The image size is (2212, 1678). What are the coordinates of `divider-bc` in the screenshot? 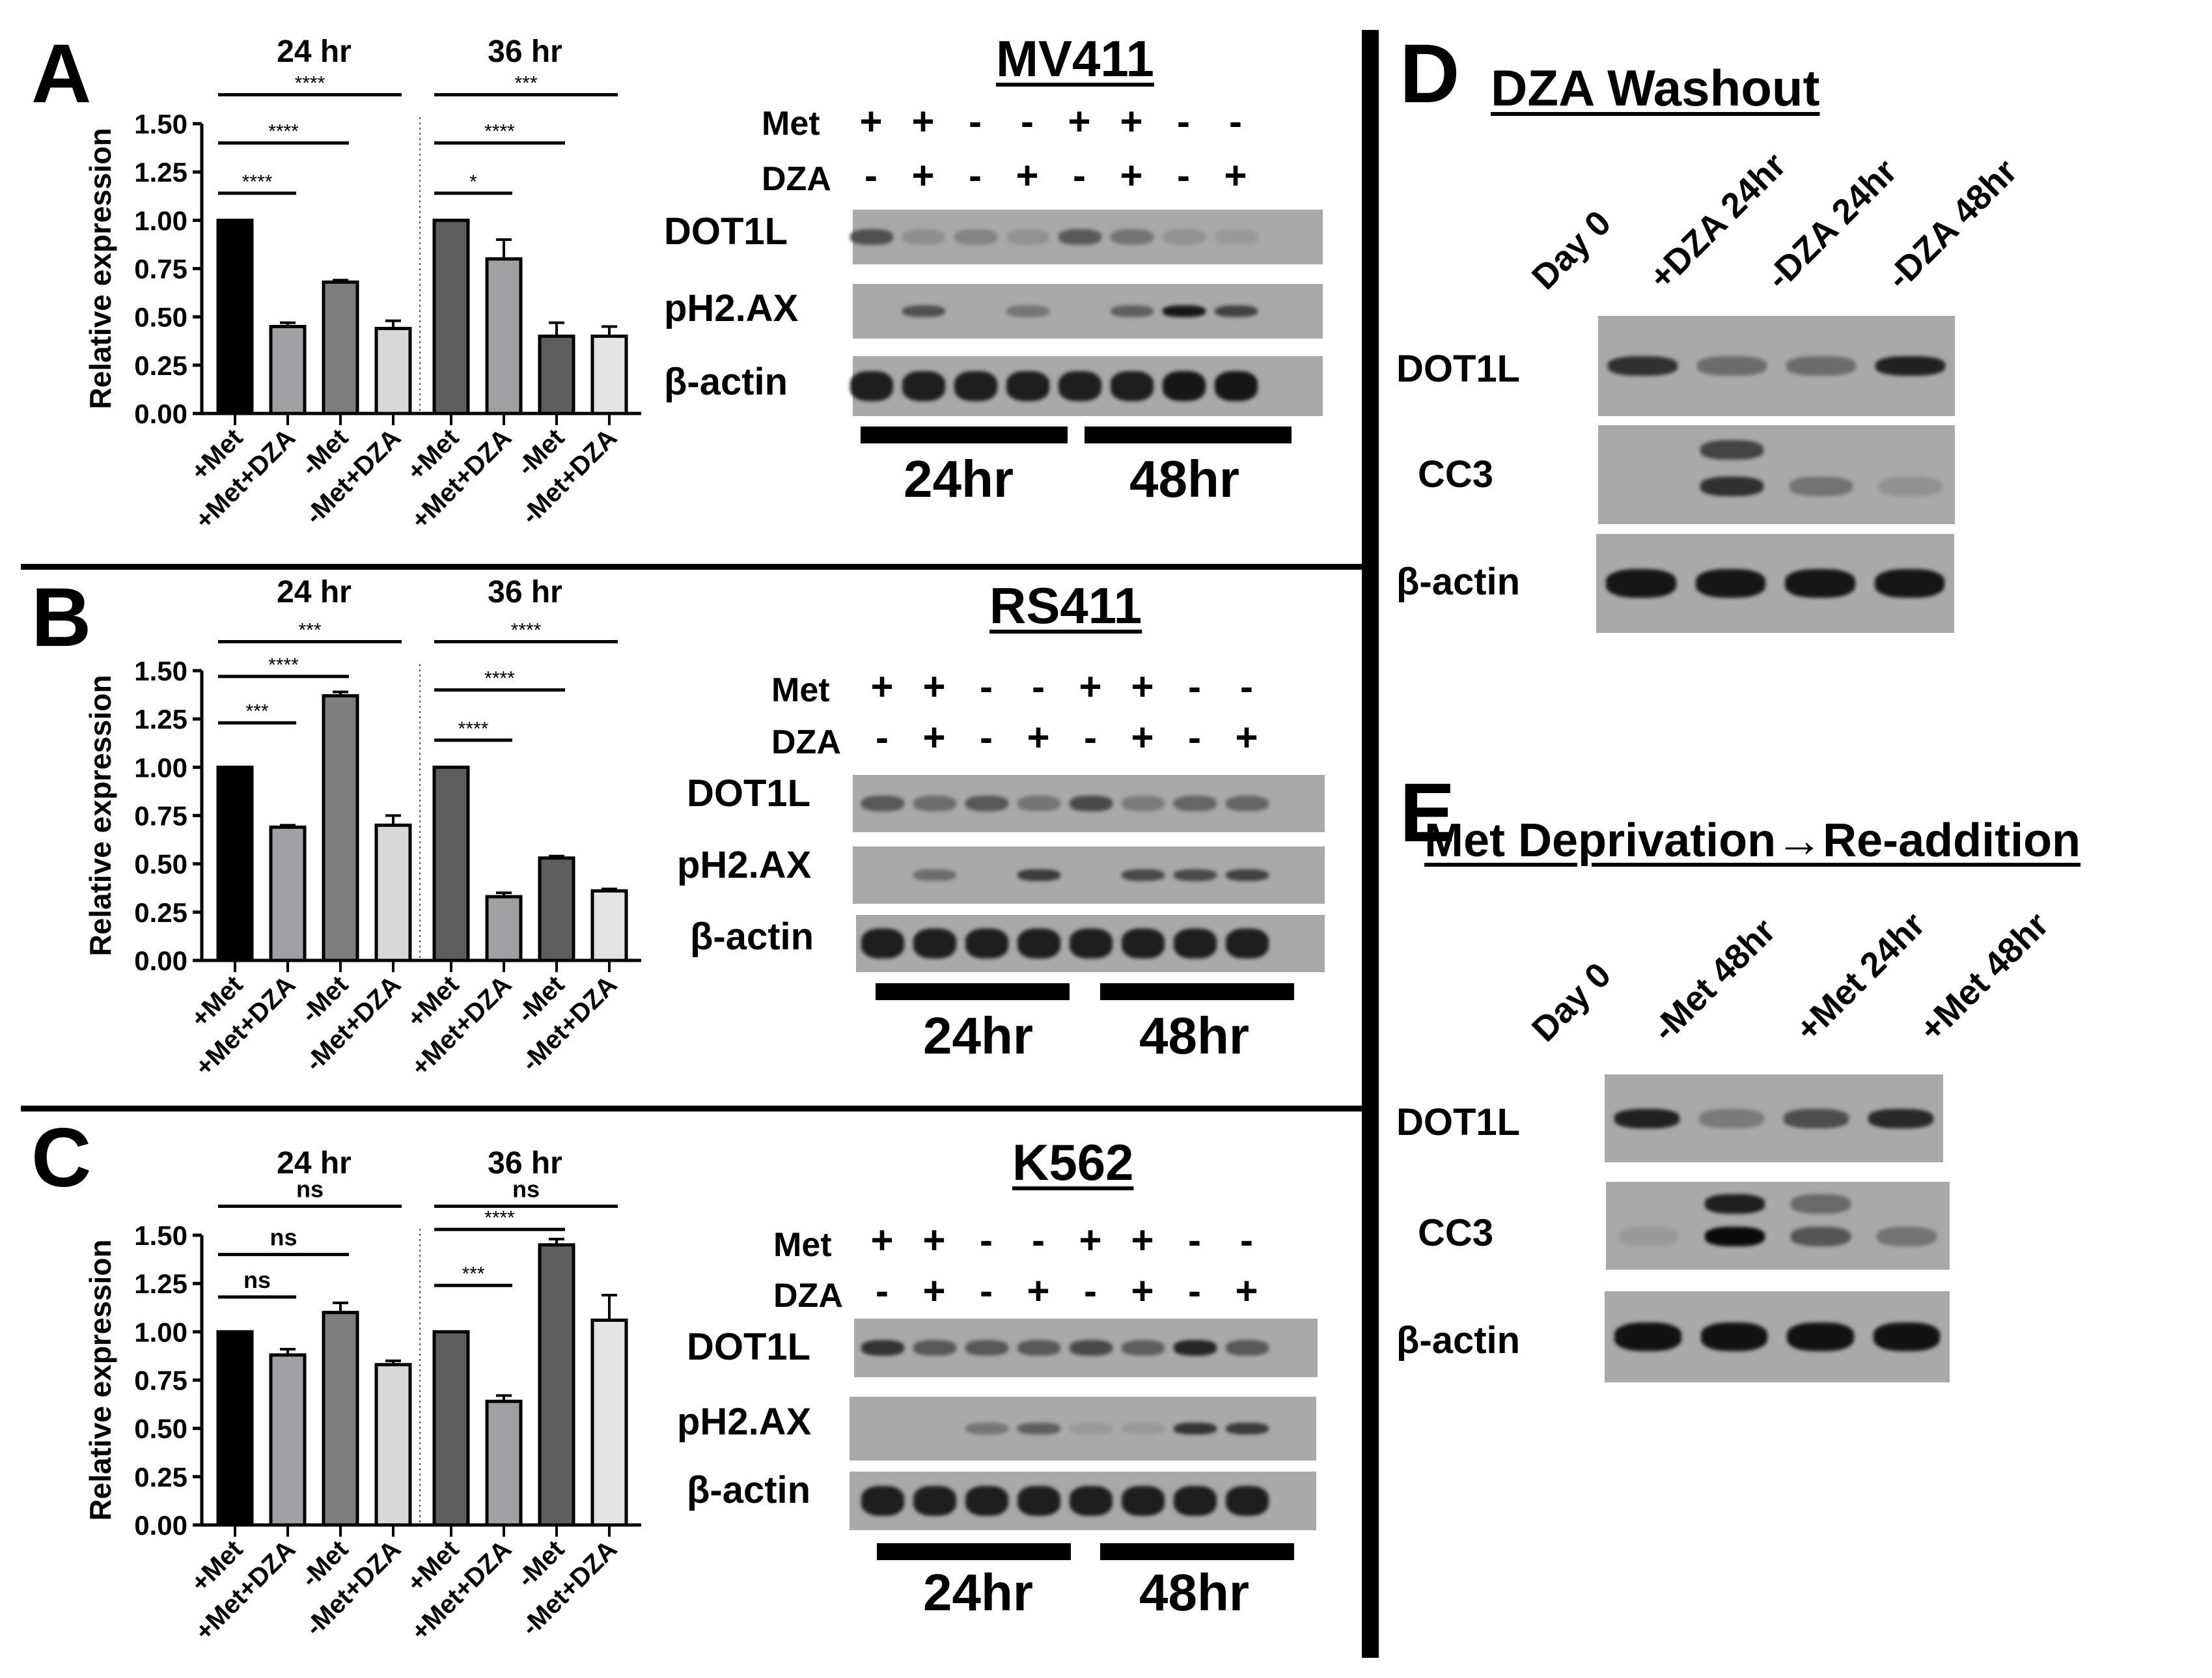 It's located at (692, 1109).